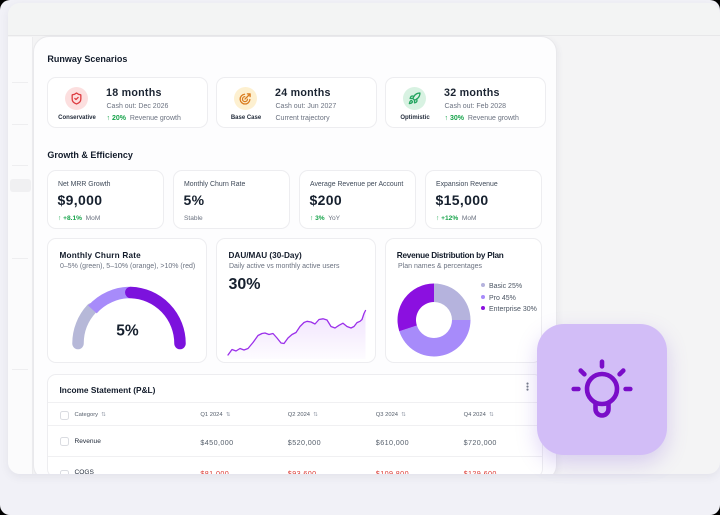 This screenshot has width=720, height=515. Describe the element at coordinates (127, 331) in the screenshot. I see `svg-text: 5%` at that location.